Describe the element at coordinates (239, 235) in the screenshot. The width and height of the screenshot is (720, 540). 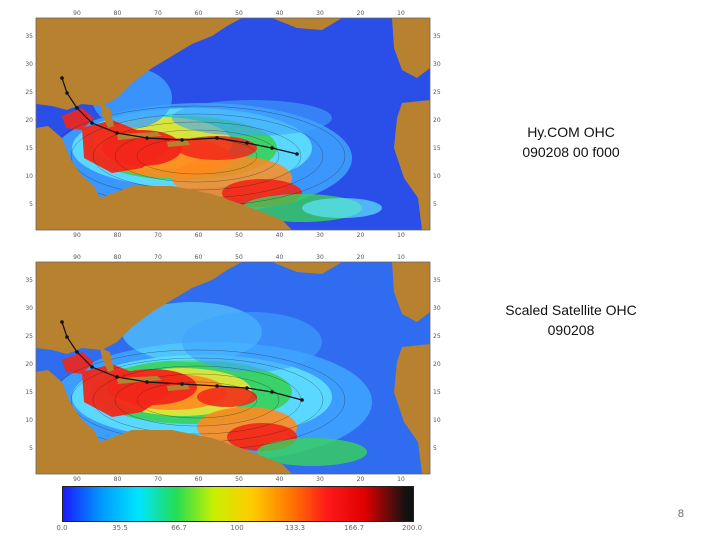
I see `longitude-tick-label-bottom: 50` at that location.